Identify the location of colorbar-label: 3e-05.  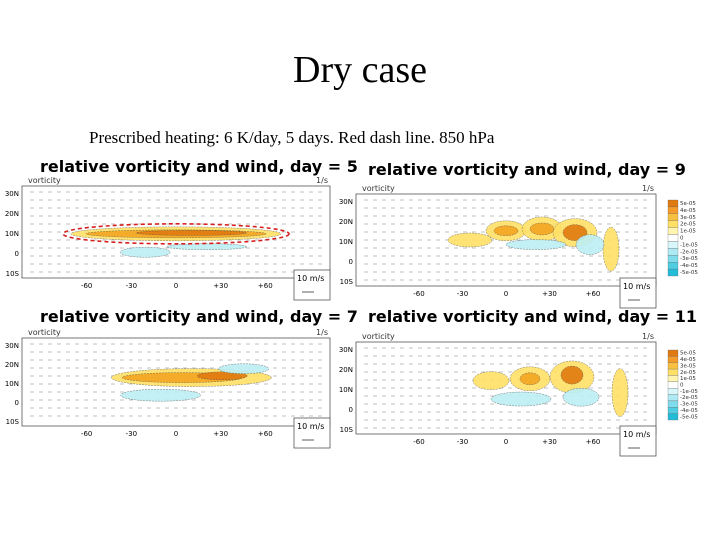
(688, 218).